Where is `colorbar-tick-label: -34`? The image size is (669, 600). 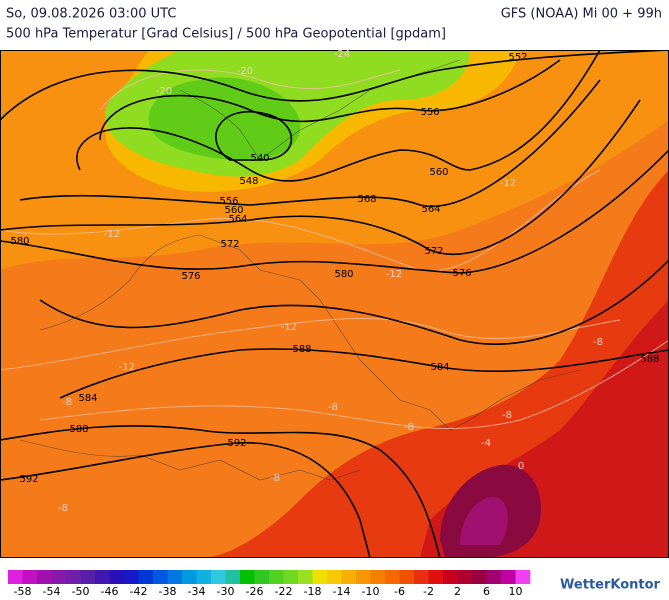
colorbar-tick-label: -34 is located at coordinates (197, 591).